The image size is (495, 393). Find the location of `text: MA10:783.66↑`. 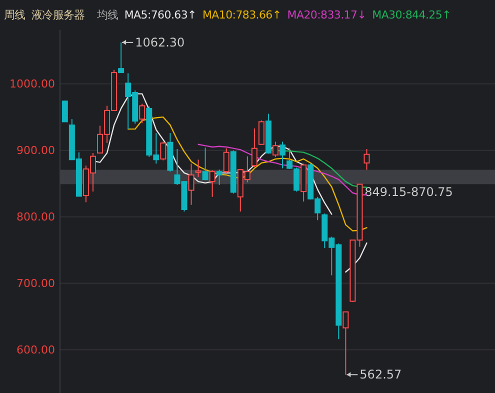

text: MA10:783.66↑ is located at coordinates (242, 15).